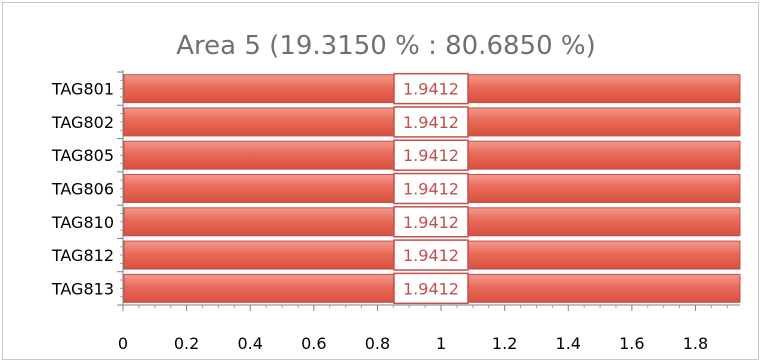 This screenshot has width=763, height=364. What do you see at coordinates (568, 343) in the screenshot?
I see `x-tick-label: 1.4` at bounding box center [568, 343].